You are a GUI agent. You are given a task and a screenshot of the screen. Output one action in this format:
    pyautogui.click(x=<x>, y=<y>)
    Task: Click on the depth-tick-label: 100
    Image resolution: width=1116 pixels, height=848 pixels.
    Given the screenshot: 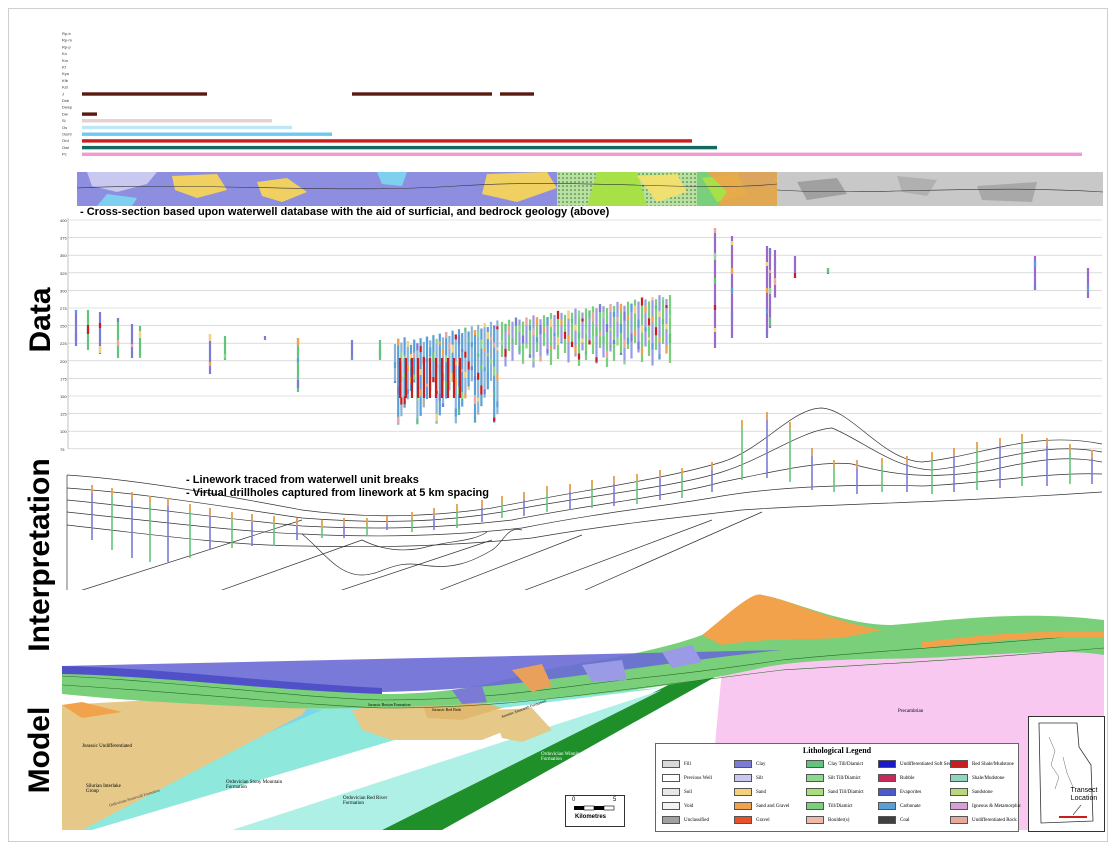 What is the action you would take?
    pyautogui.click(x=63, y=431)
    